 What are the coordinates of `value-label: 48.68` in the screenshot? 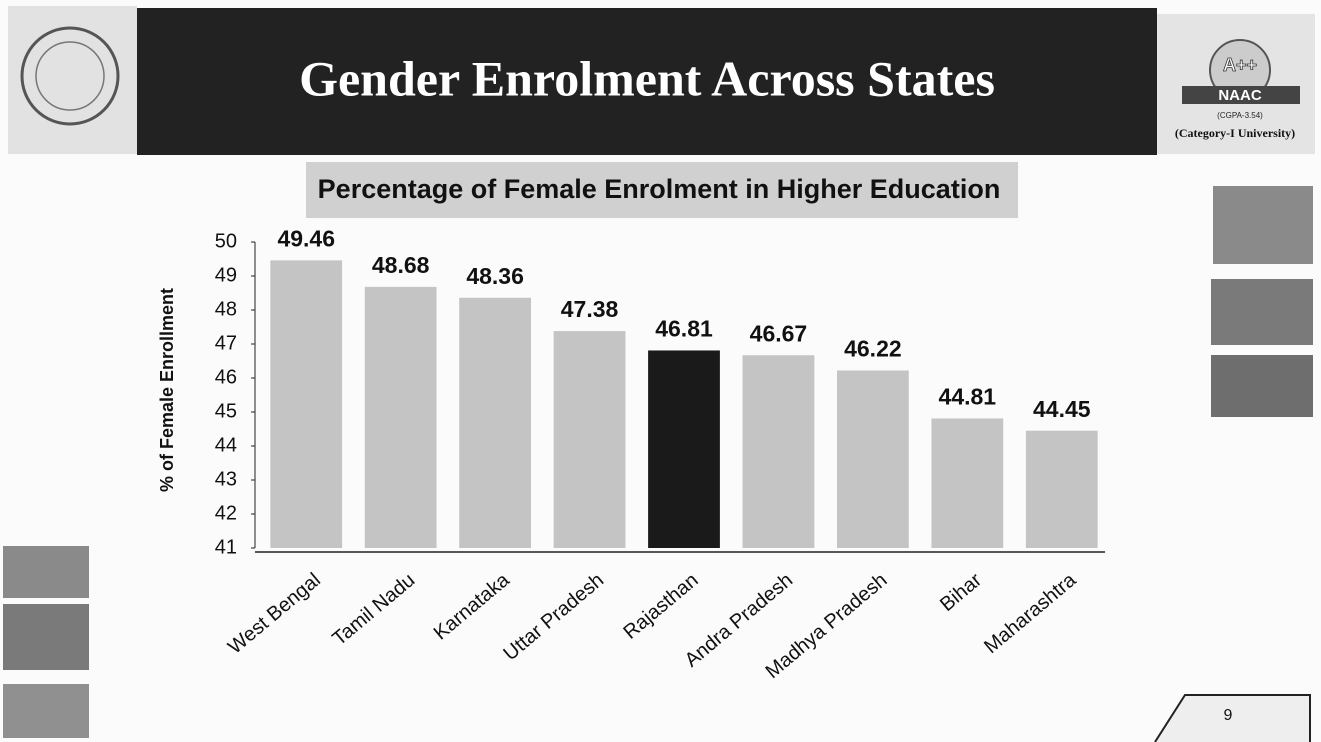 It's located at (401, 265).